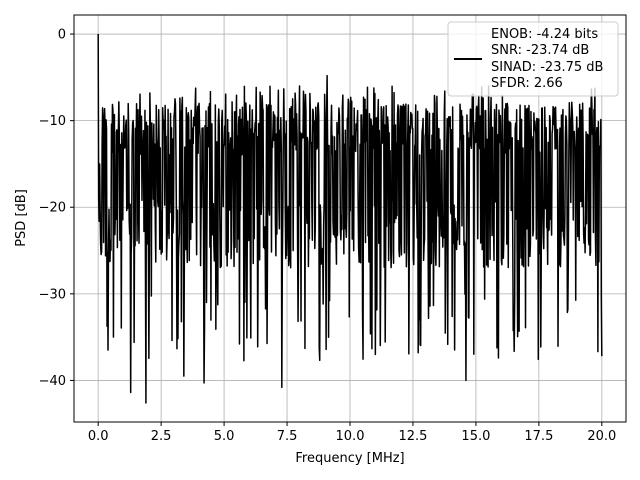 This screenshot has height=480, width=640. What do you see at coordinates (475, 436) in the screenshot?
I see `x-tick-label: 15.0` at bounding box center [475, 436].